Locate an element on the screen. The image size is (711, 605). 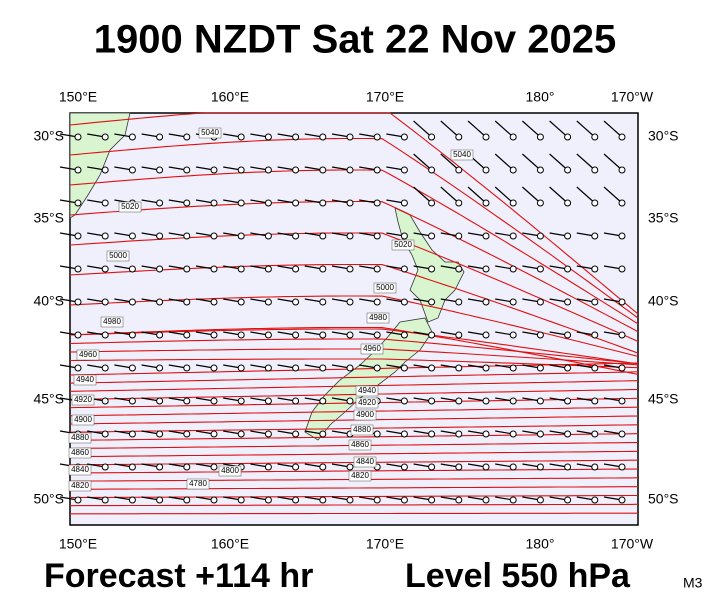
contour-label: 5020 is located at coordinates (130, 206).